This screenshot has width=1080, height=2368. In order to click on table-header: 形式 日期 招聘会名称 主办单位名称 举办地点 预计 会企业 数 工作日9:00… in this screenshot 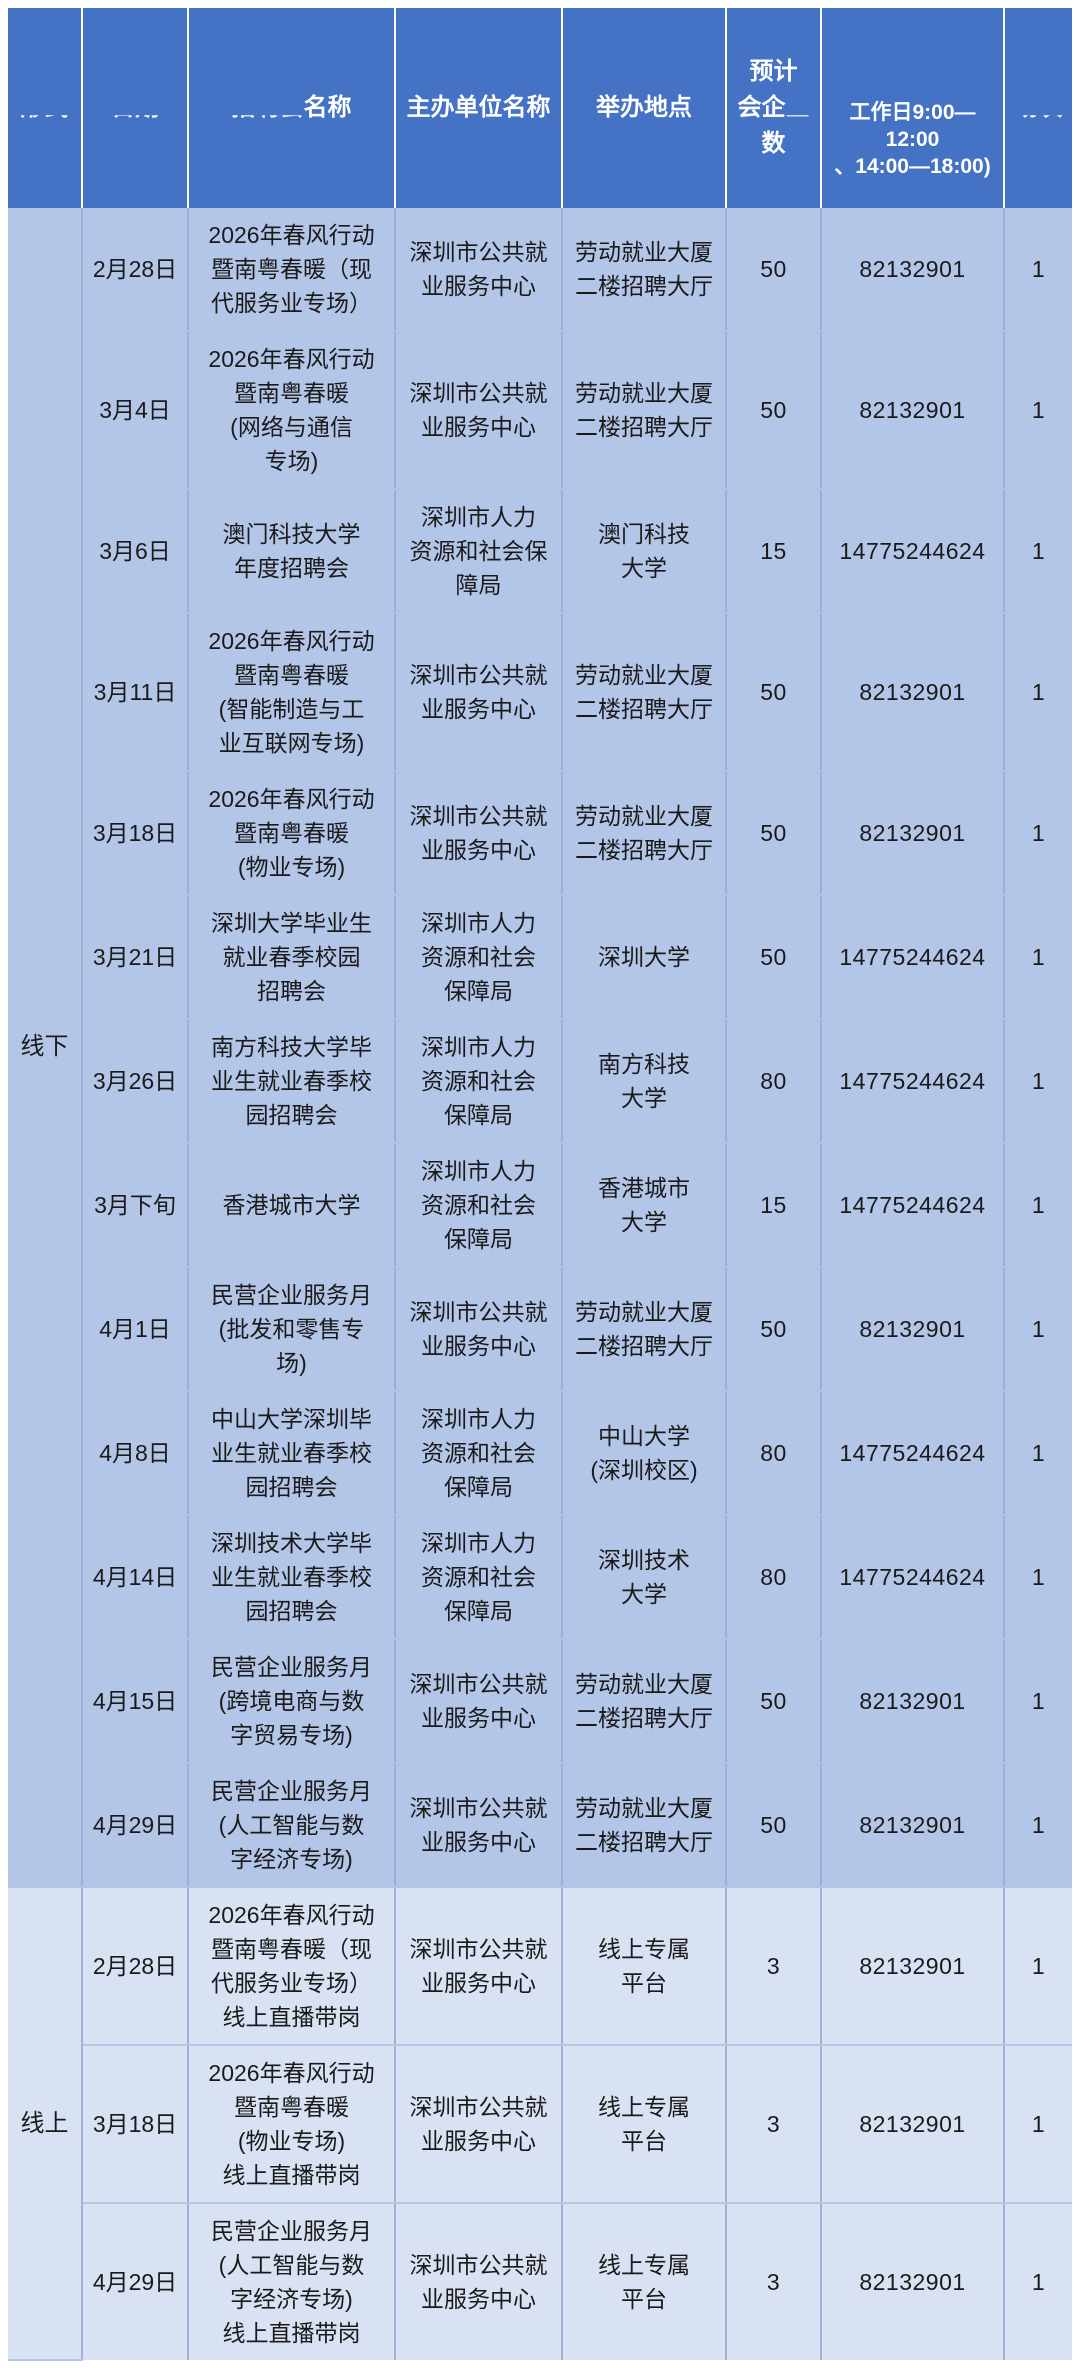, I will do `click(540, 108)`.